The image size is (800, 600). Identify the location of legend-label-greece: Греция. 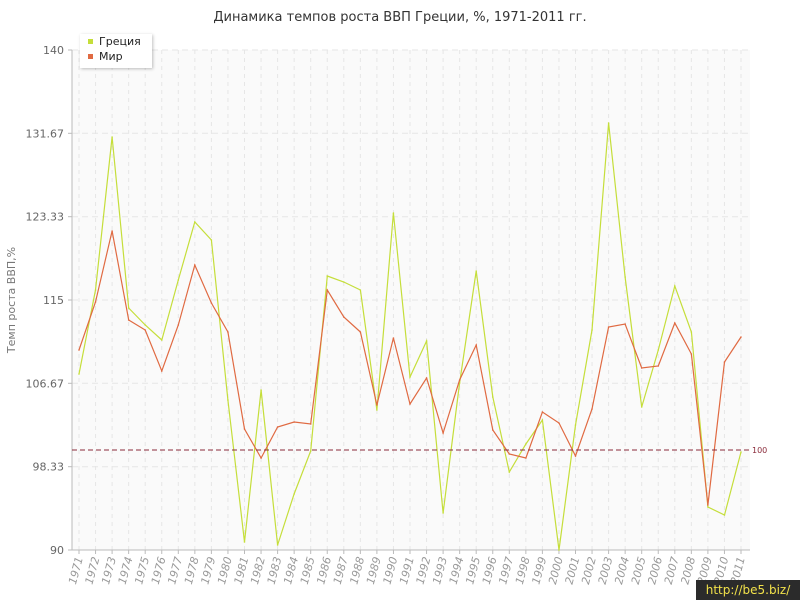
(120, 41).